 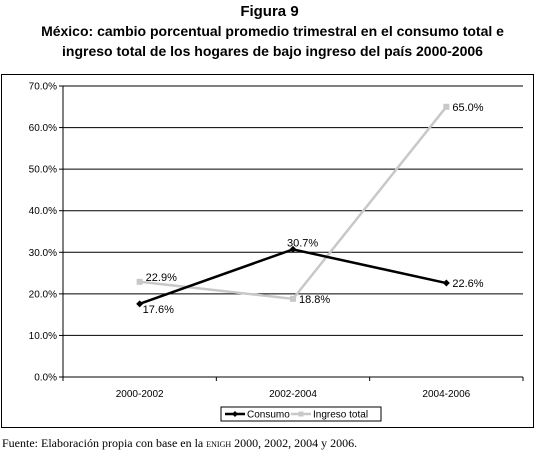 What do you see at coordinates (314, 300) in the screenshot?
I see `data-label: 18.8%` at bounding box center [314, 300].